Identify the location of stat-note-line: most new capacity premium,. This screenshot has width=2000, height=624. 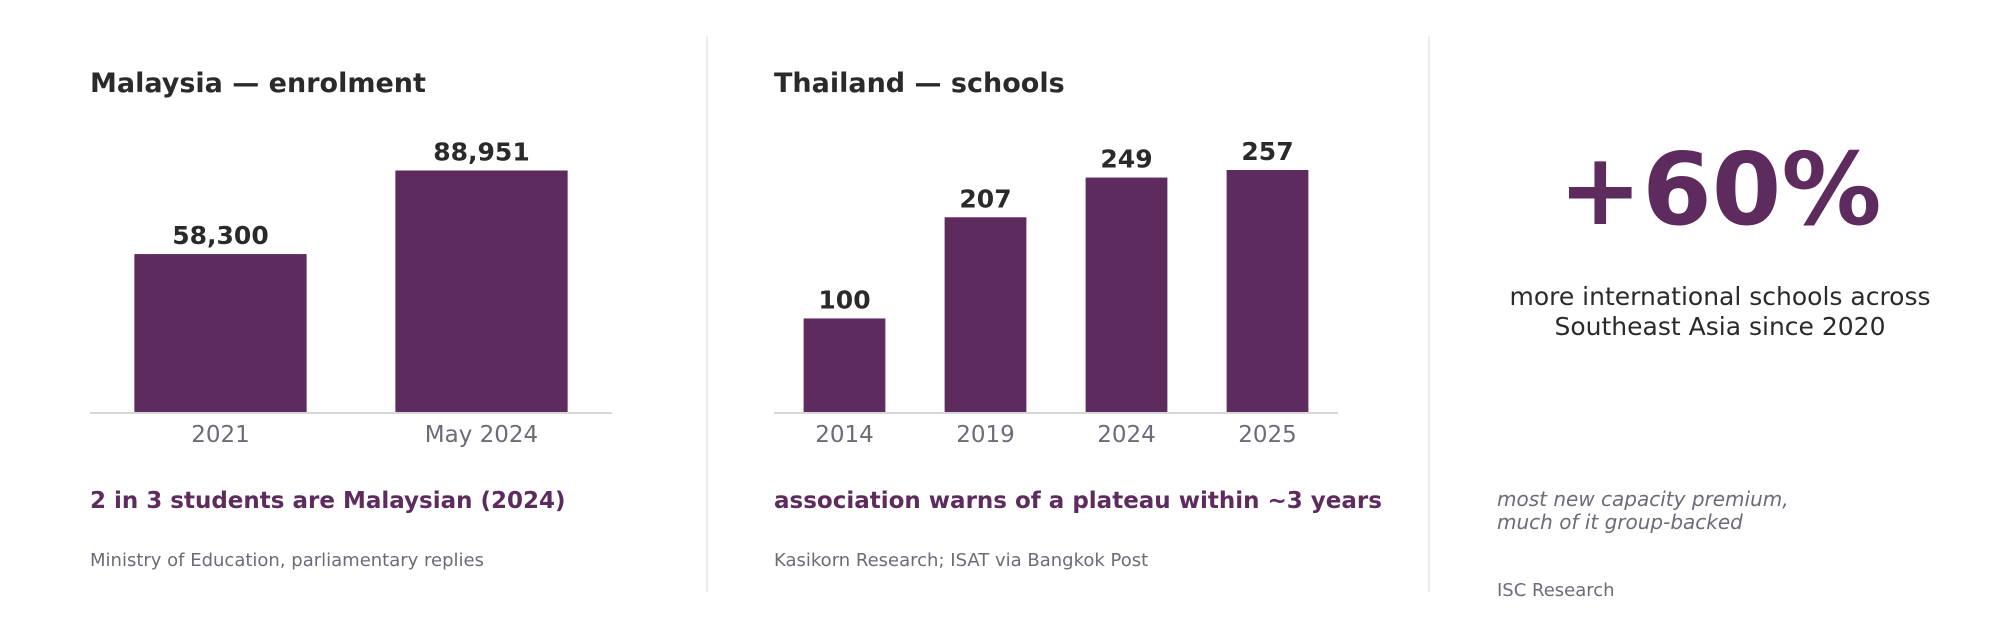
(1643, 499).